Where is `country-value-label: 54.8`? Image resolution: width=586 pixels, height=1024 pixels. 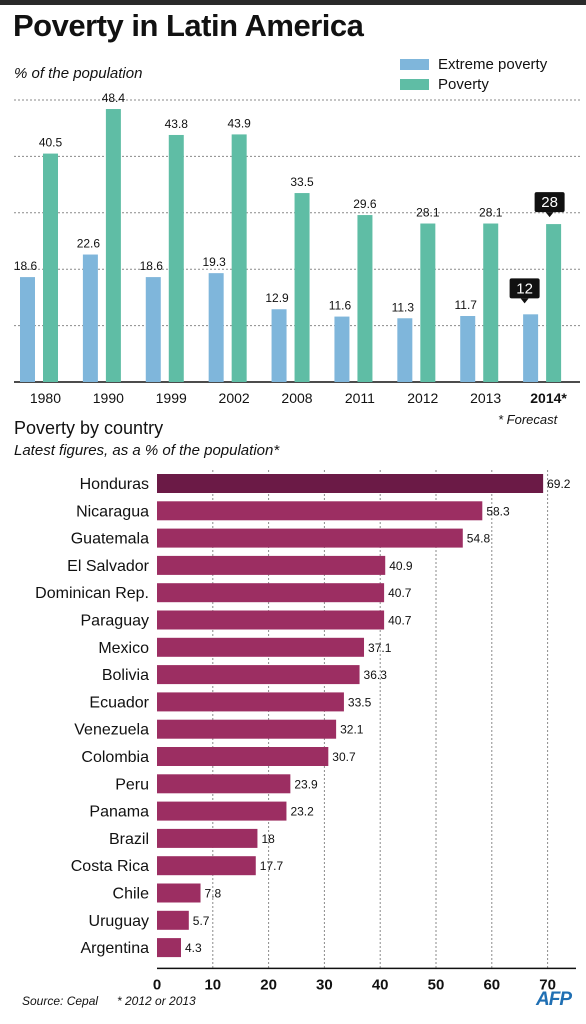 country-value-label: 54.8 is located at coordinates (479, 539).